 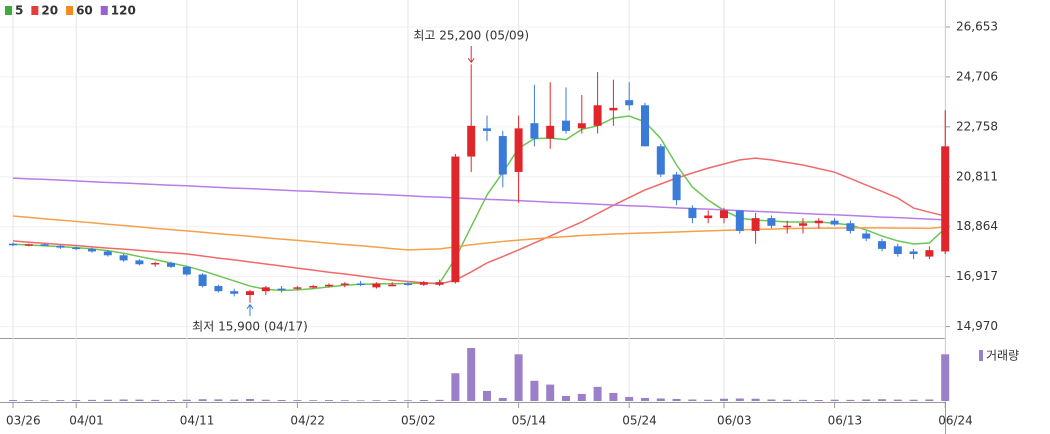 What do you see at coordinates (981, 355) in the screenshot?
I see `volume-legend-swatch` at bounding box center [981, 355].